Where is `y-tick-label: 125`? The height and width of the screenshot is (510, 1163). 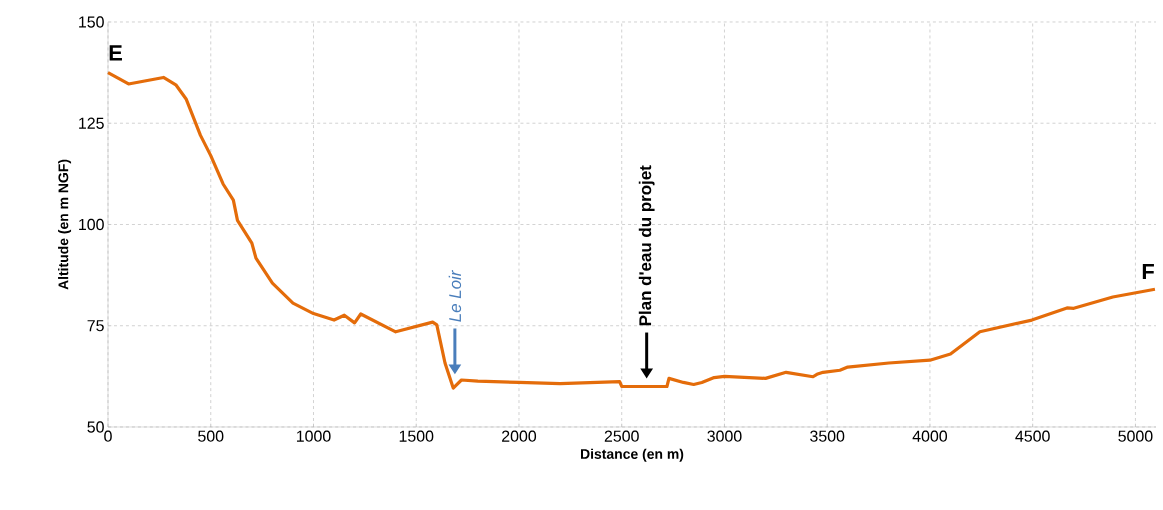
y-tick-label: 125 is located at coordinates (91, 123).